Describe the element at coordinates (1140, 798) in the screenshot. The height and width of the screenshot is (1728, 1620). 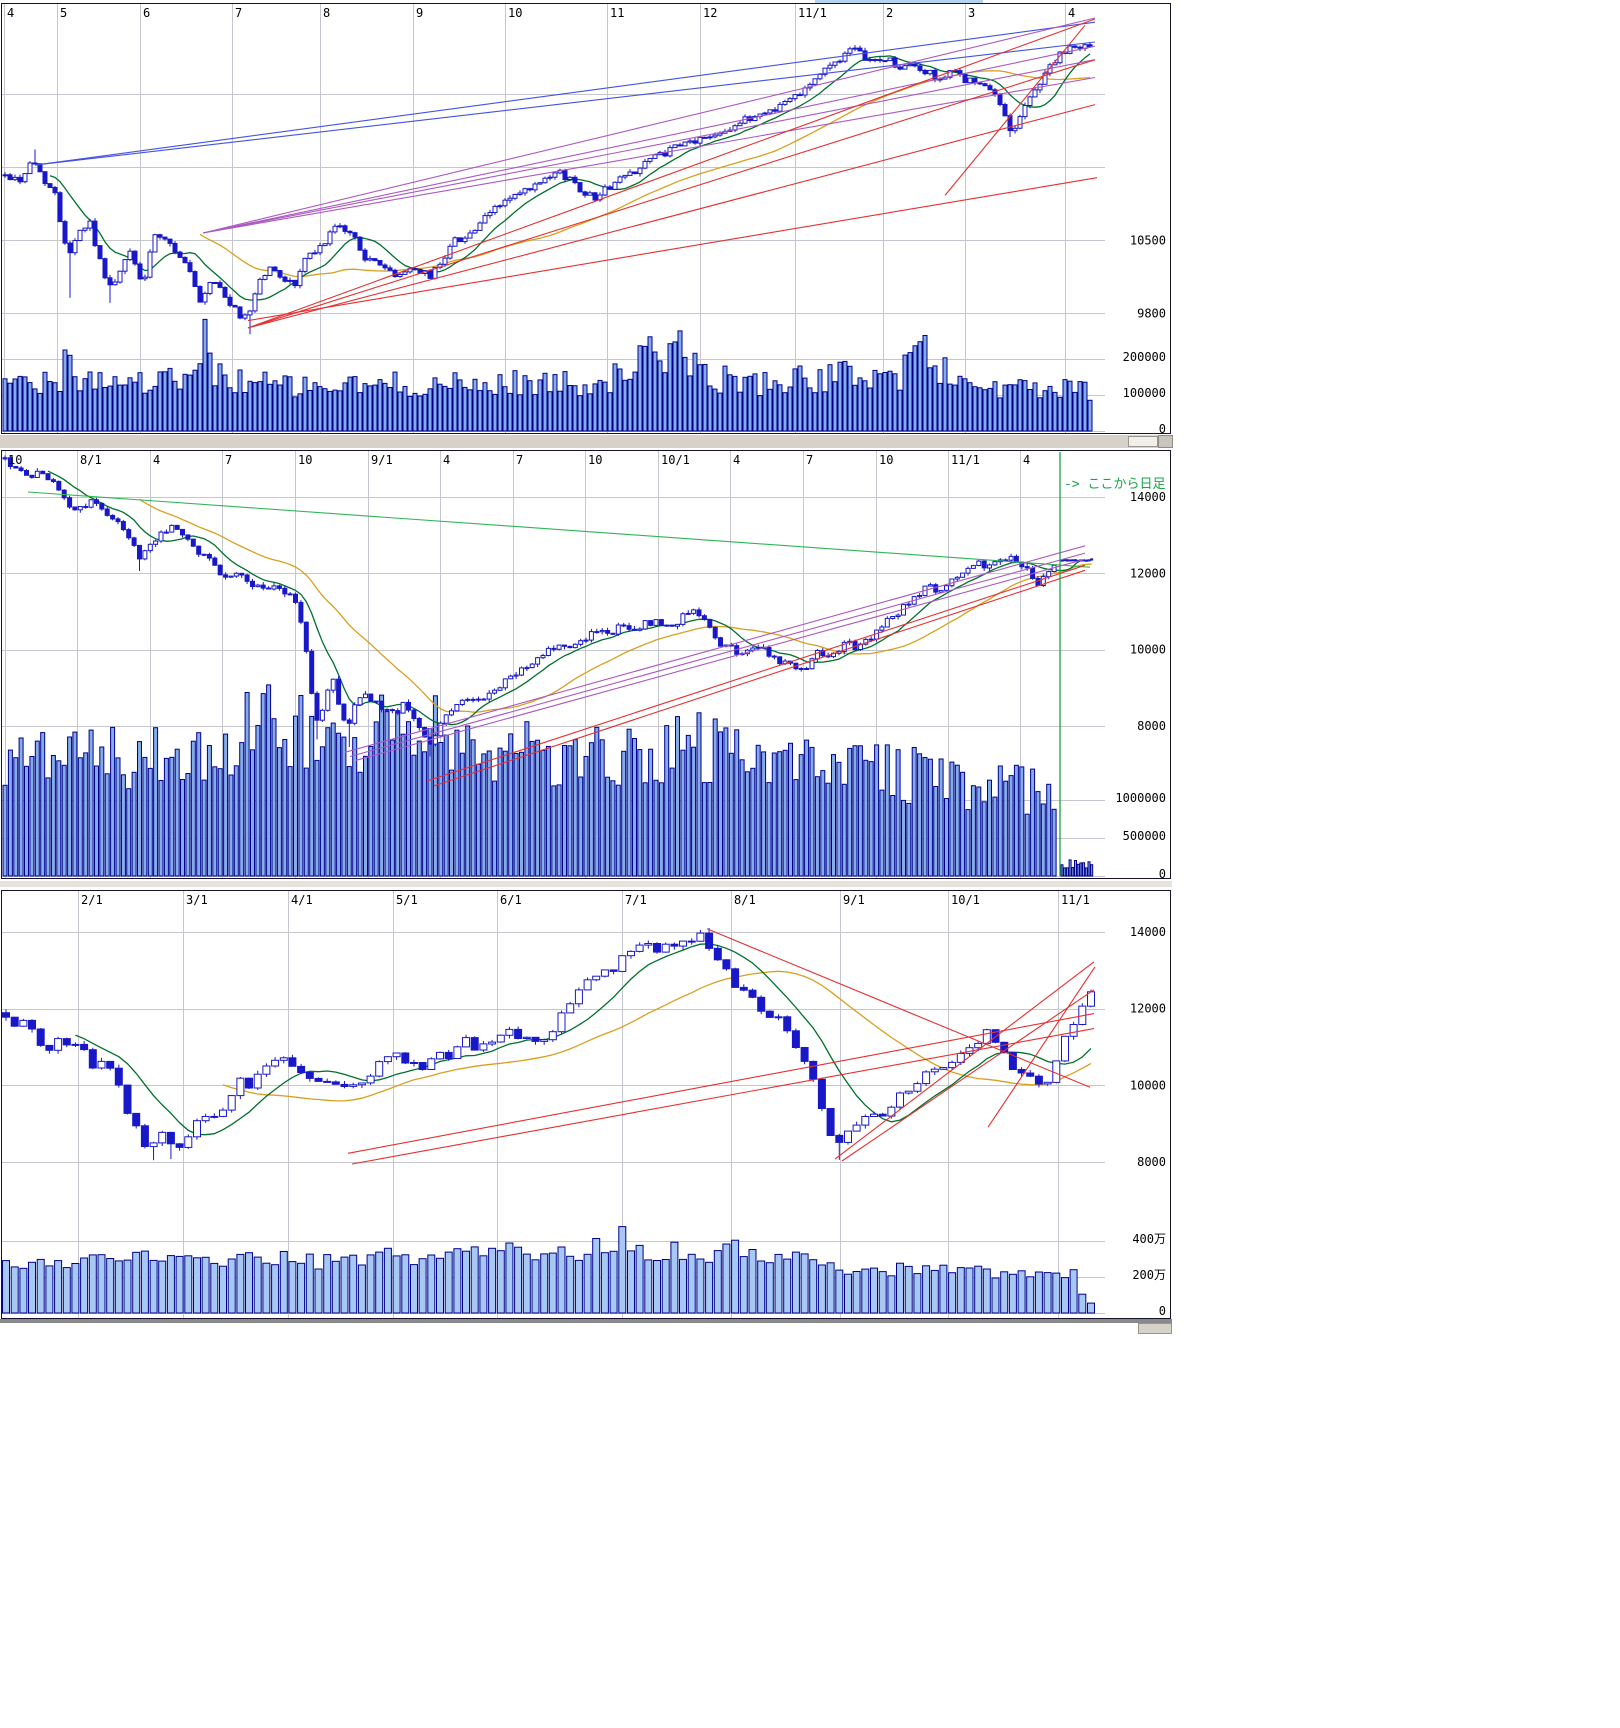
I see `svg-text: 1000000` at that location.